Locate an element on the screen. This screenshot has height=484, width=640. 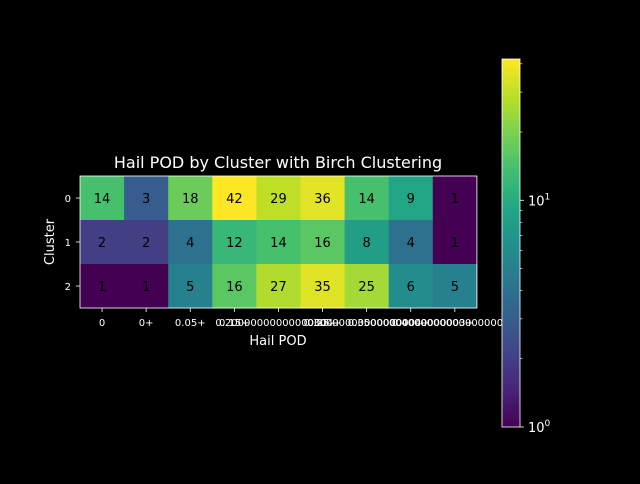
cell-value-label: 36 is located at coordinates (322, 199).